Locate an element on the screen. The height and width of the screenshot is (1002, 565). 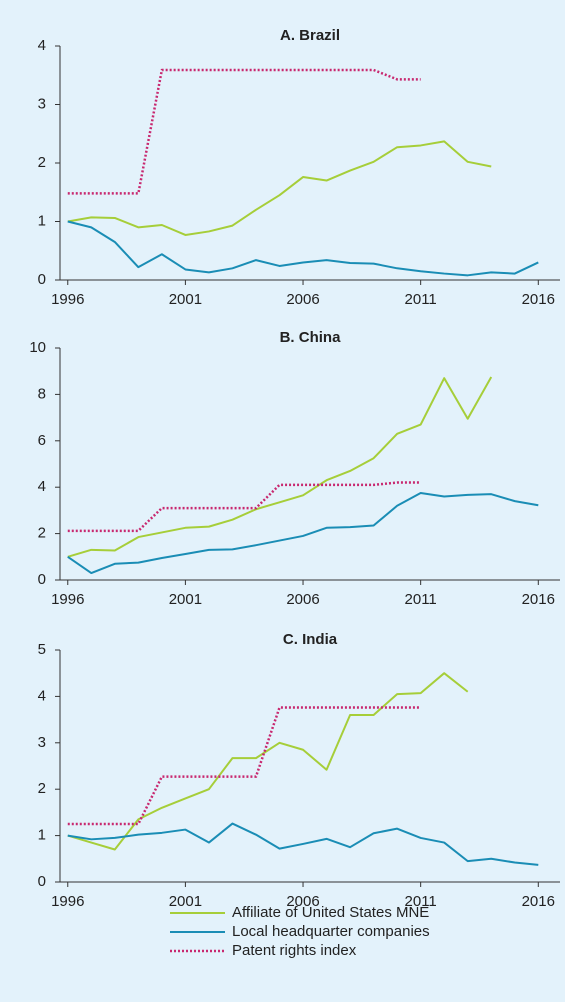
y-tick-label: 6 is located at coordinates (42, 440).